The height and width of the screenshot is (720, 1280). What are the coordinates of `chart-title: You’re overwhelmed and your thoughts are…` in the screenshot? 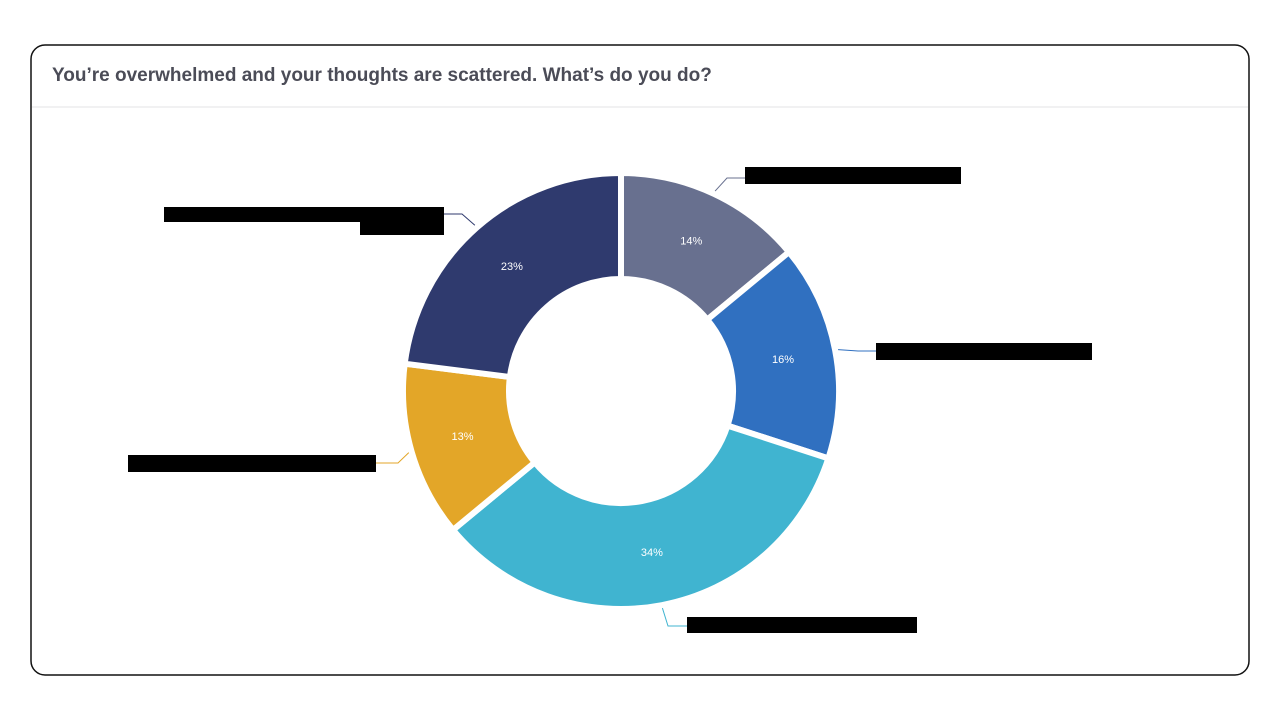 It's located at (382, 75).